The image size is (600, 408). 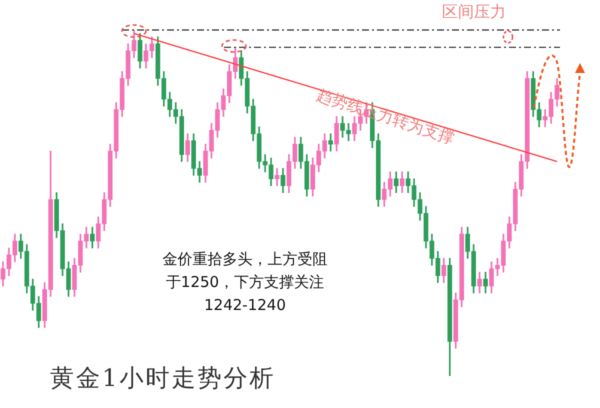 I want to click on annotation: 金价重拾多头，上方受阻, so click(x=245, y=259).